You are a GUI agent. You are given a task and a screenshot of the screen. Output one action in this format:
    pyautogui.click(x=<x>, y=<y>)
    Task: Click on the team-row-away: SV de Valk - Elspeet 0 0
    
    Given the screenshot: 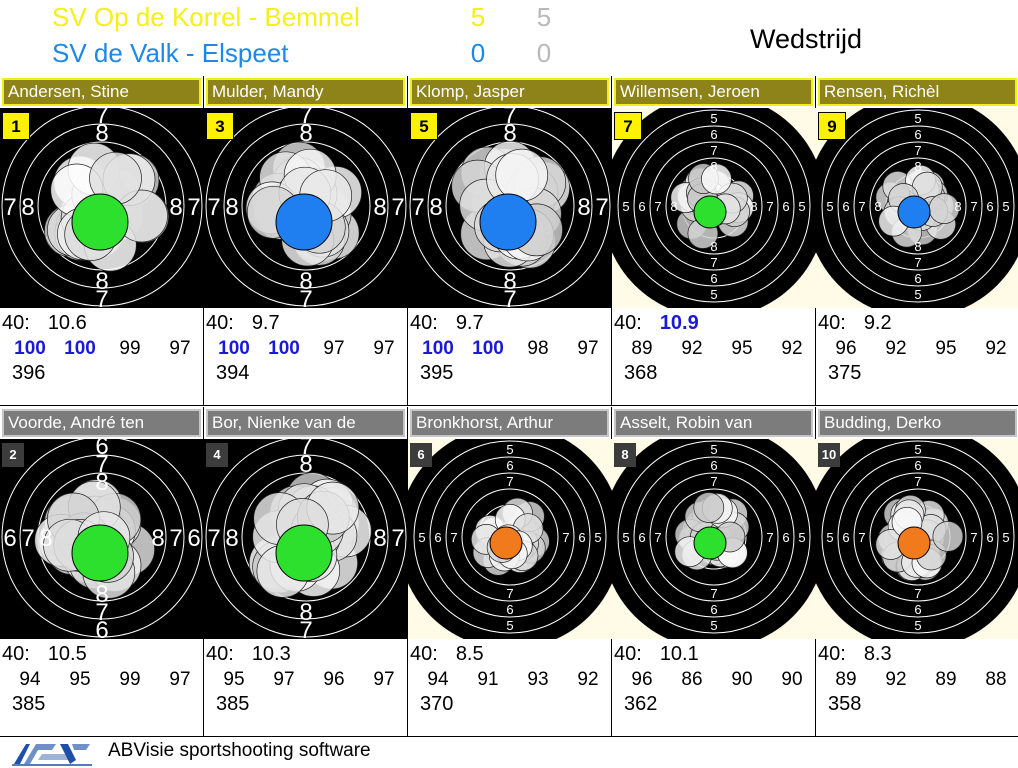 What is the action you would take?
    pyautogui.click(x=313, y=53)
    